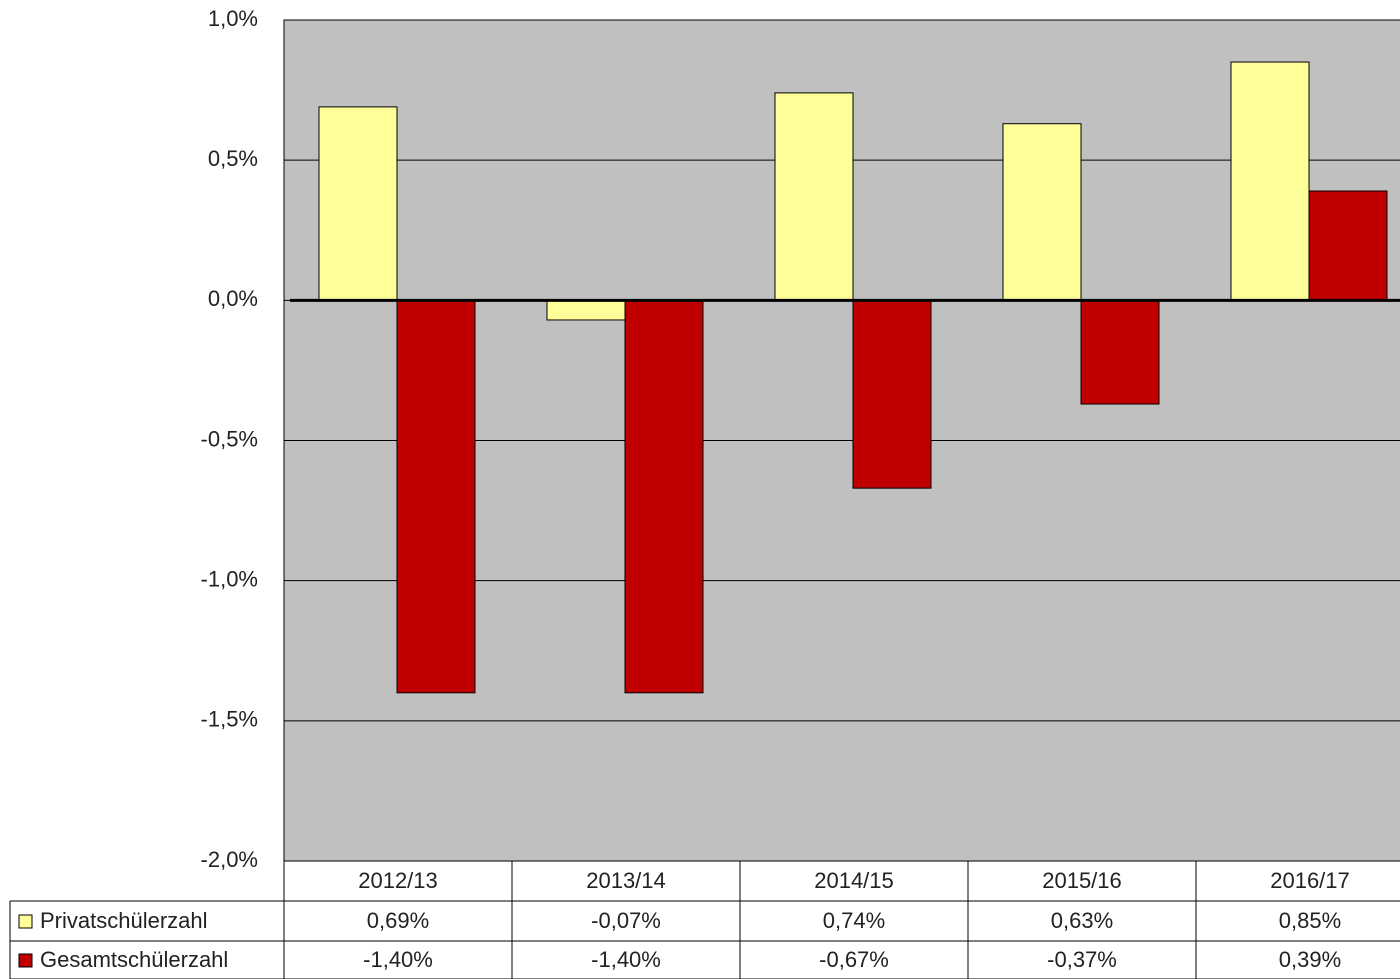  What do you see at coordinates (229, 859) in the screenshot?
I see `y-tick-label: -2,0%` at bounding box center [229, 859].